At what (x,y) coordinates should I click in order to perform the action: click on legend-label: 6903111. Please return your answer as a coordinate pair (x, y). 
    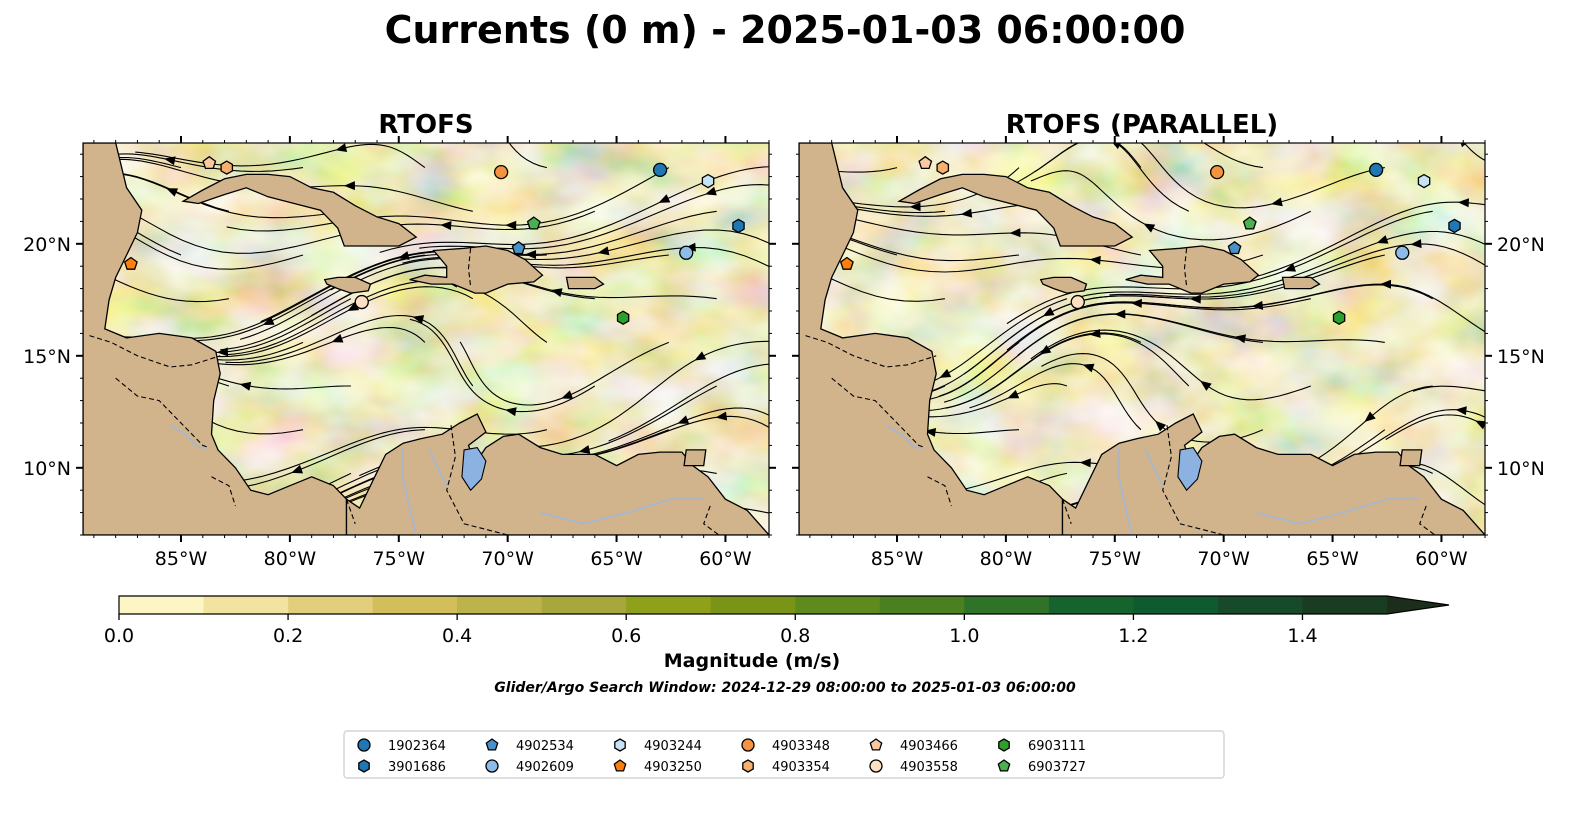
    Looking at the image, I should click on (1057, 746).